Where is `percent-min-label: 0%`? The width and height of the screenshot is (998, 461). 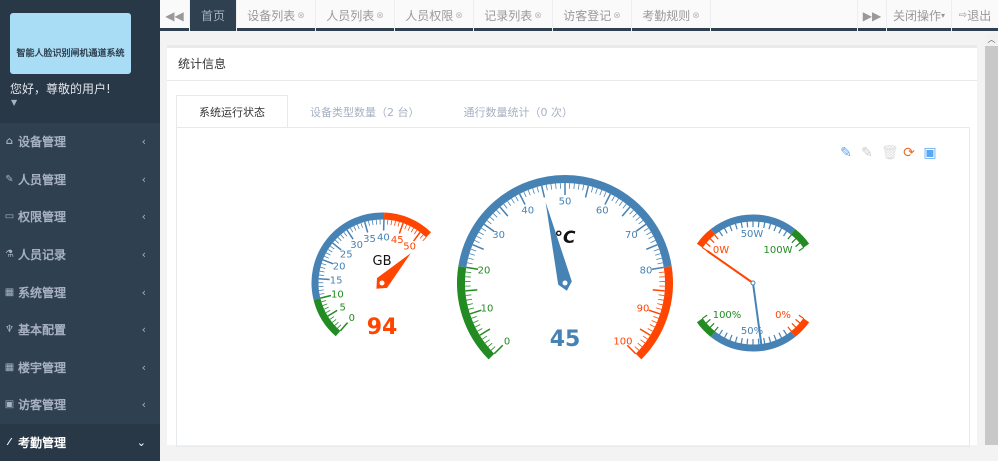
percent-min-label: 0% is located at coordinates (783, 315).